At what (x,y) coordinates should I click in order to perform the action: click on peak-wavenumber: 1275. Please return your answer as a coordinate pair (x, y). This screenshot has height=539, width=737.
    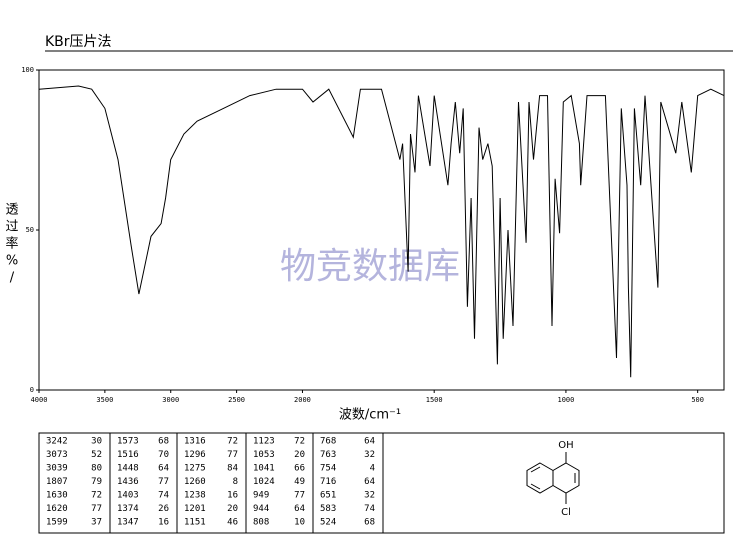
    Looking at the image, I should click on (195, 469).